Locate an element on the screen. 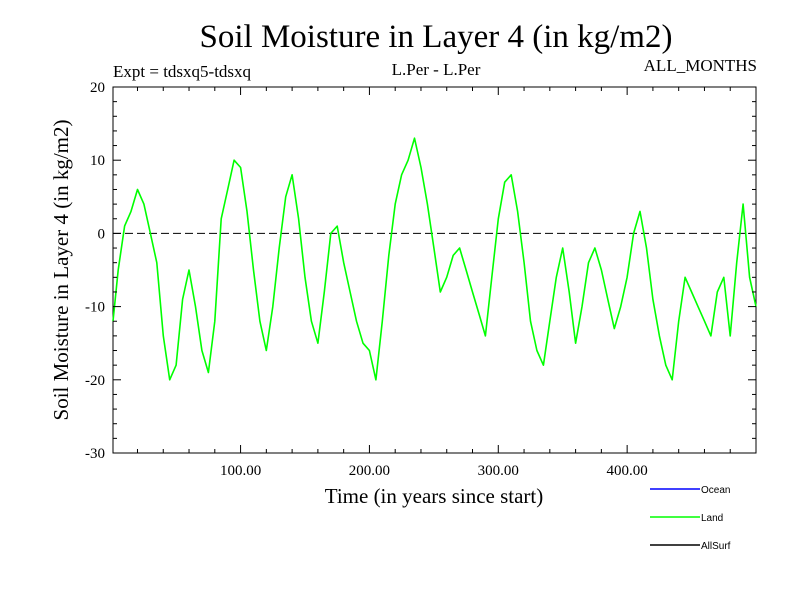 This screenshot has width=800, height=600. chart-subtitle-right: ALL_MONTHS is located at coordinates (700, 65).